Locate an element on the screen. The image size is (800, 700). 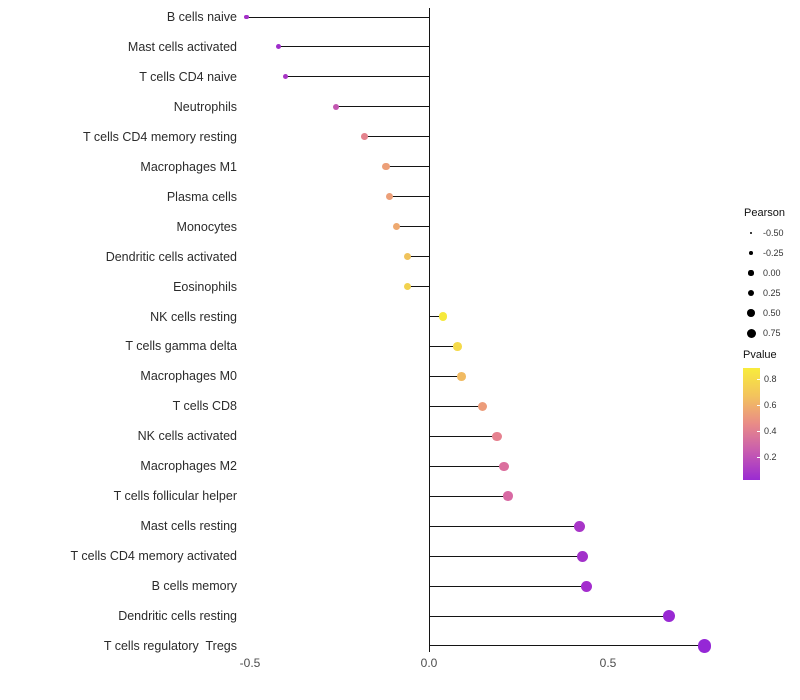
category-label: Mast cells activated is located at coordinates (182, 46).